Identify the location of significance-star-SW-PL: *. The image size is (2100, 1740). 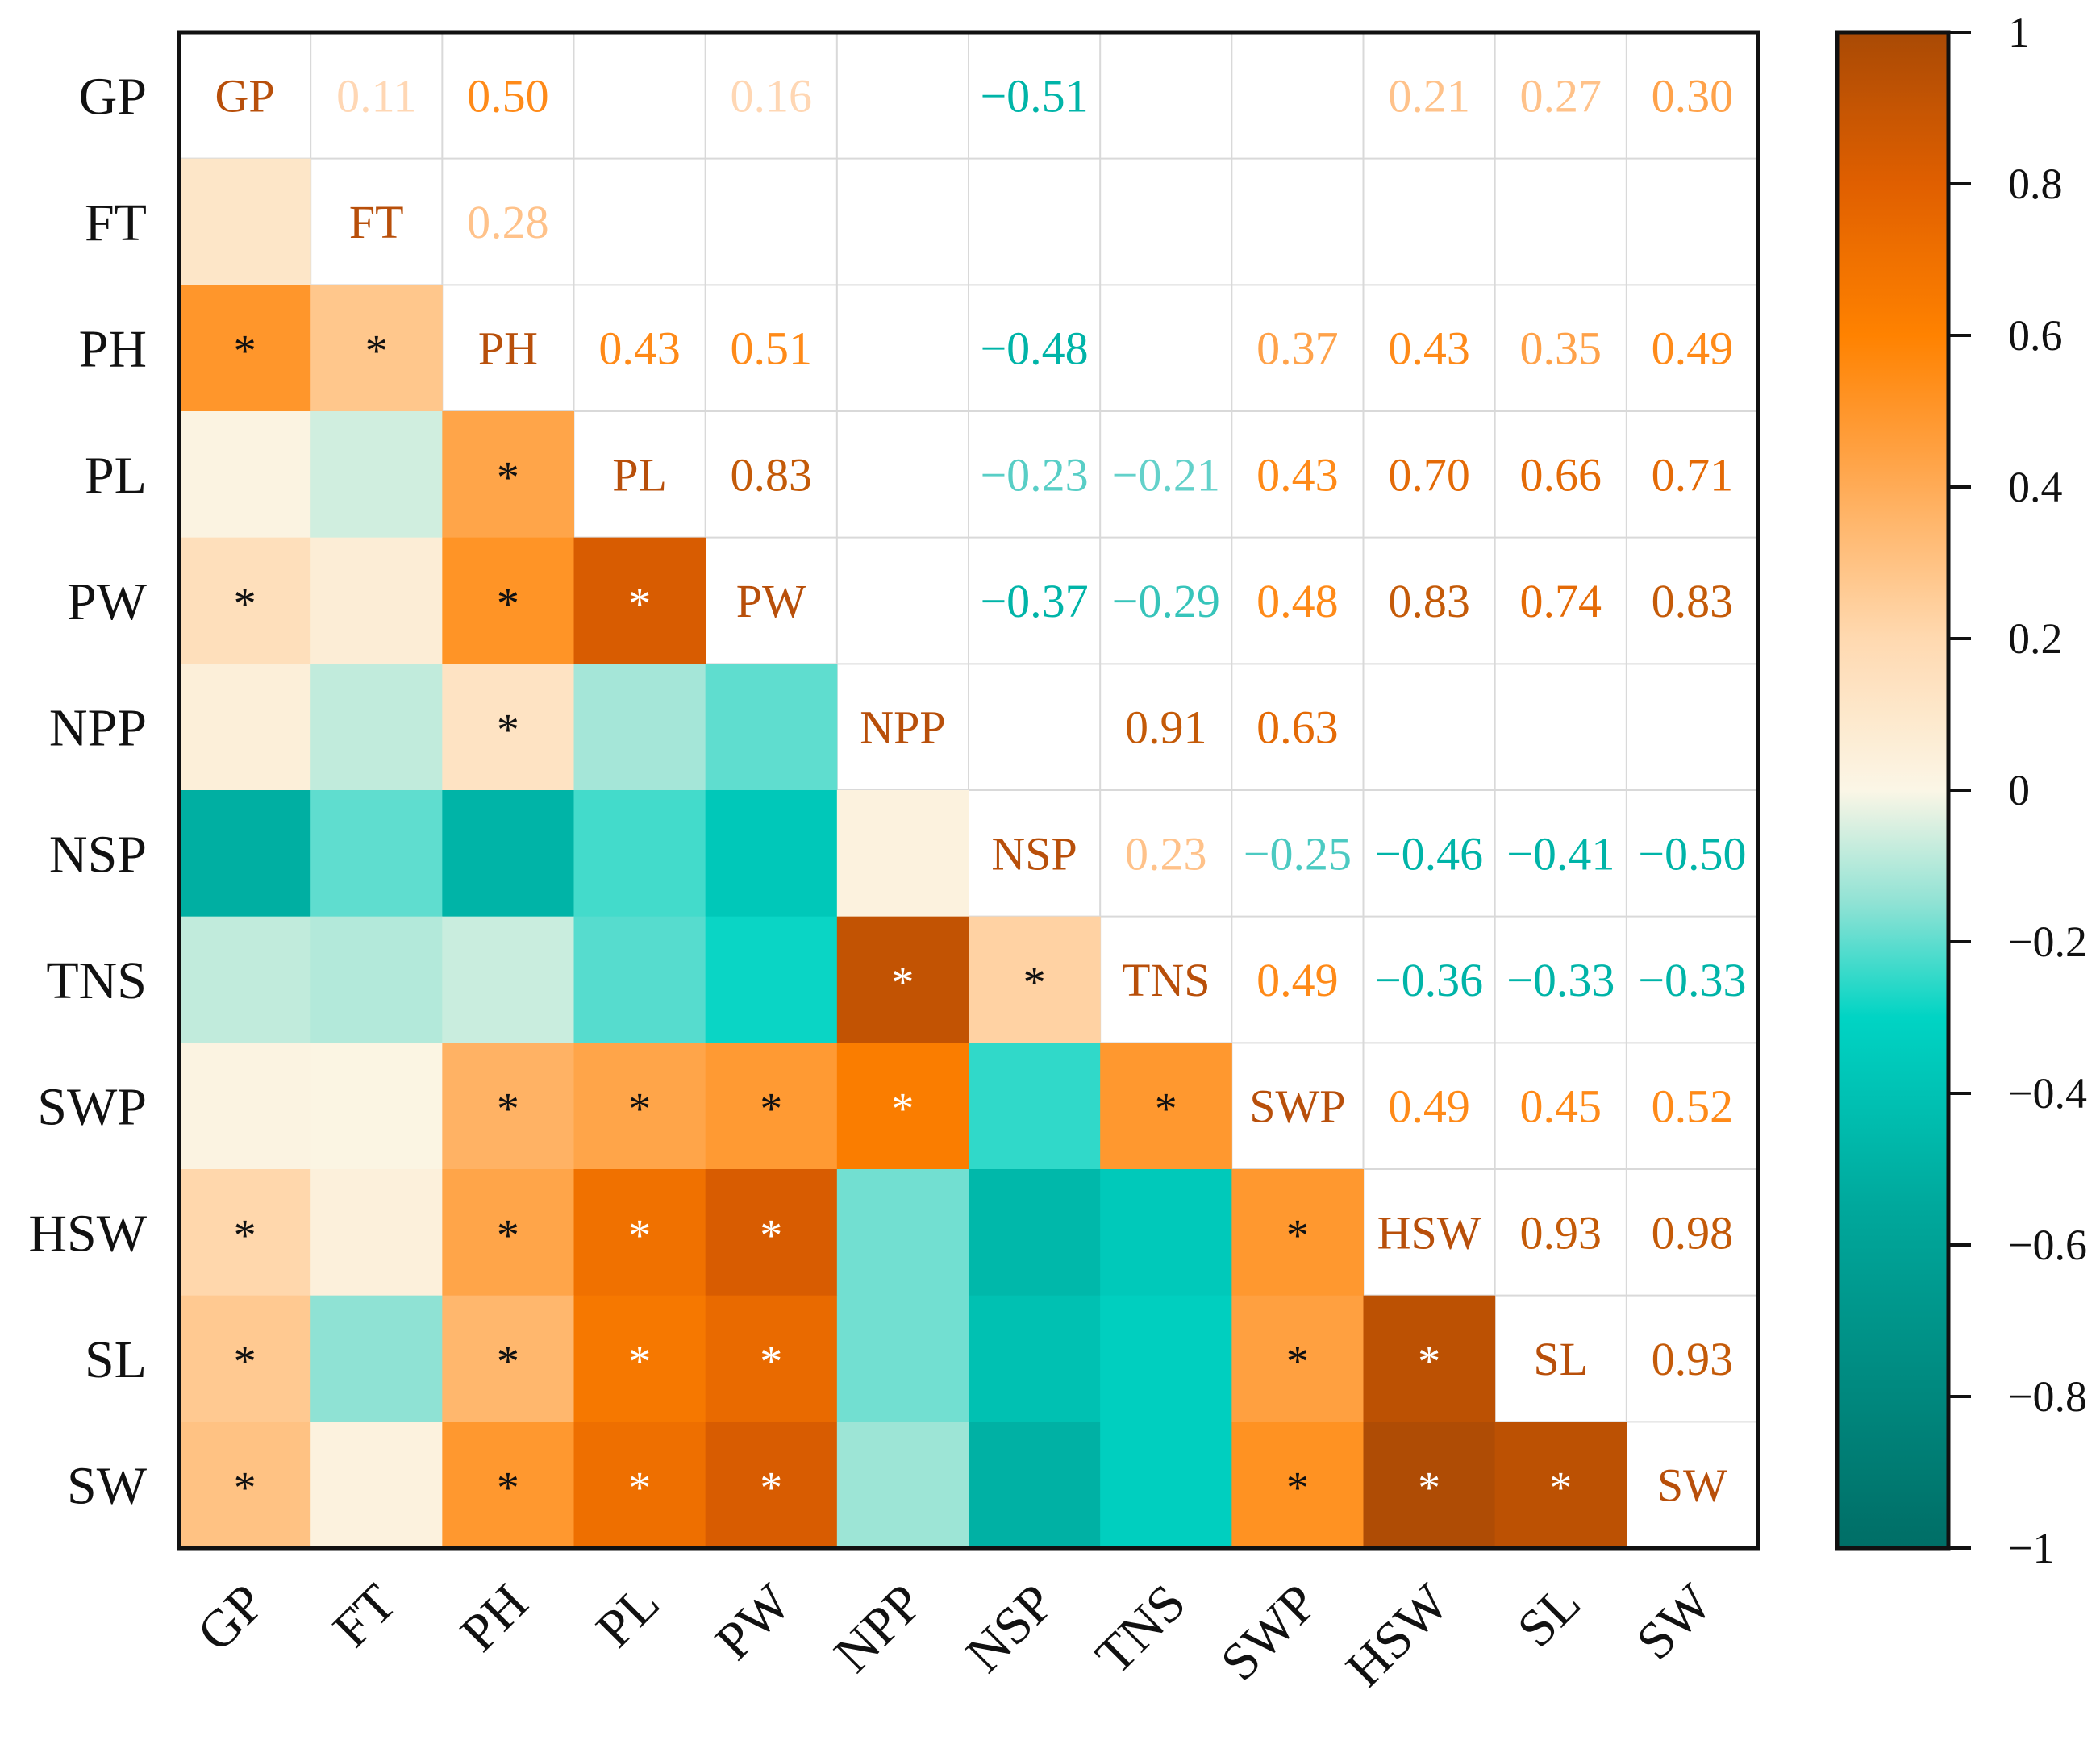
(639, 1488).